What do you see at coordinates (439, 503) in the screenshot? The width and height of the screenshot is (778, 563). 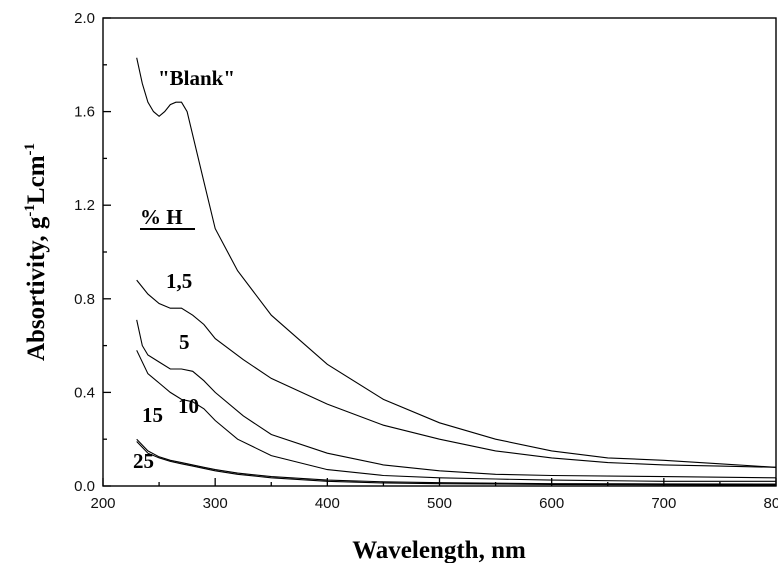 I see `x-tick-label: 500` at bounding box center [439, 503].